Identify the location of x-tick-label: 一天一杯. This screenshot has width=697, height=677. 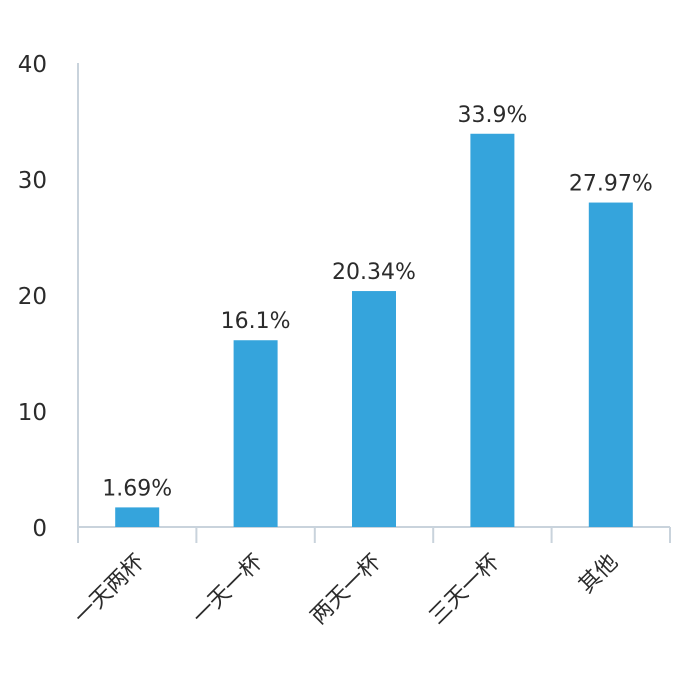
(228, 590).